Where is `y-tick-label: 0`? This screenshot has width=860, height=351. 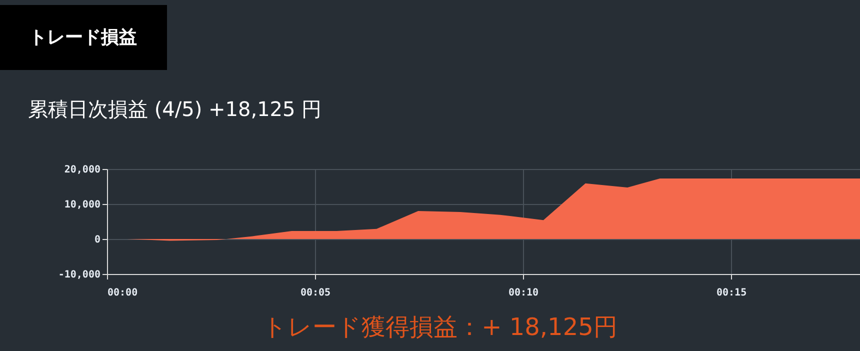 y-tick-label: 0 is located at coordinates (97, 240).